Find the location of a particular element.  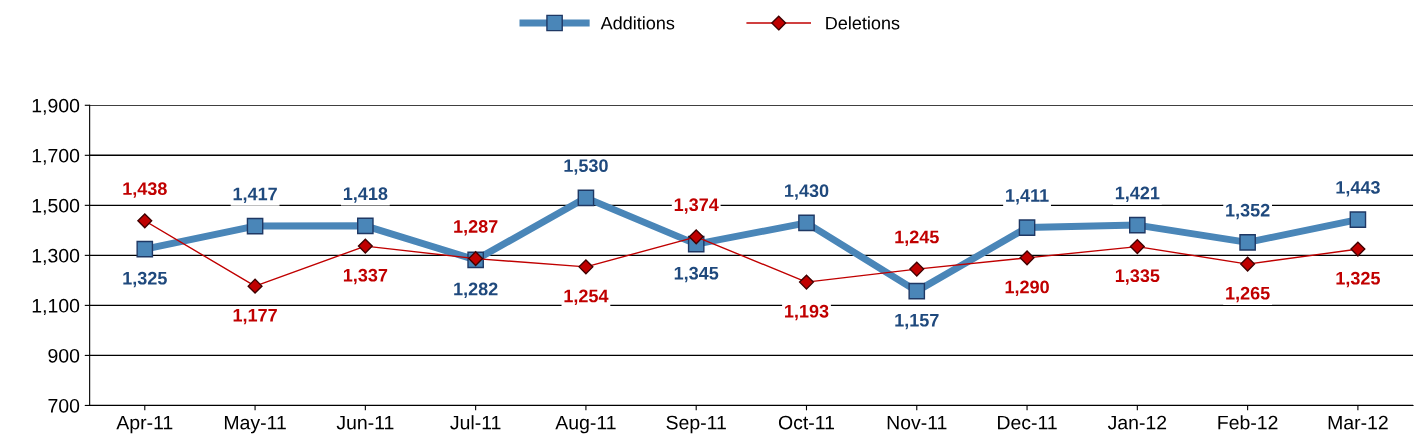

x-tick-label: Oct-11 is located at coordinates (806, 422).